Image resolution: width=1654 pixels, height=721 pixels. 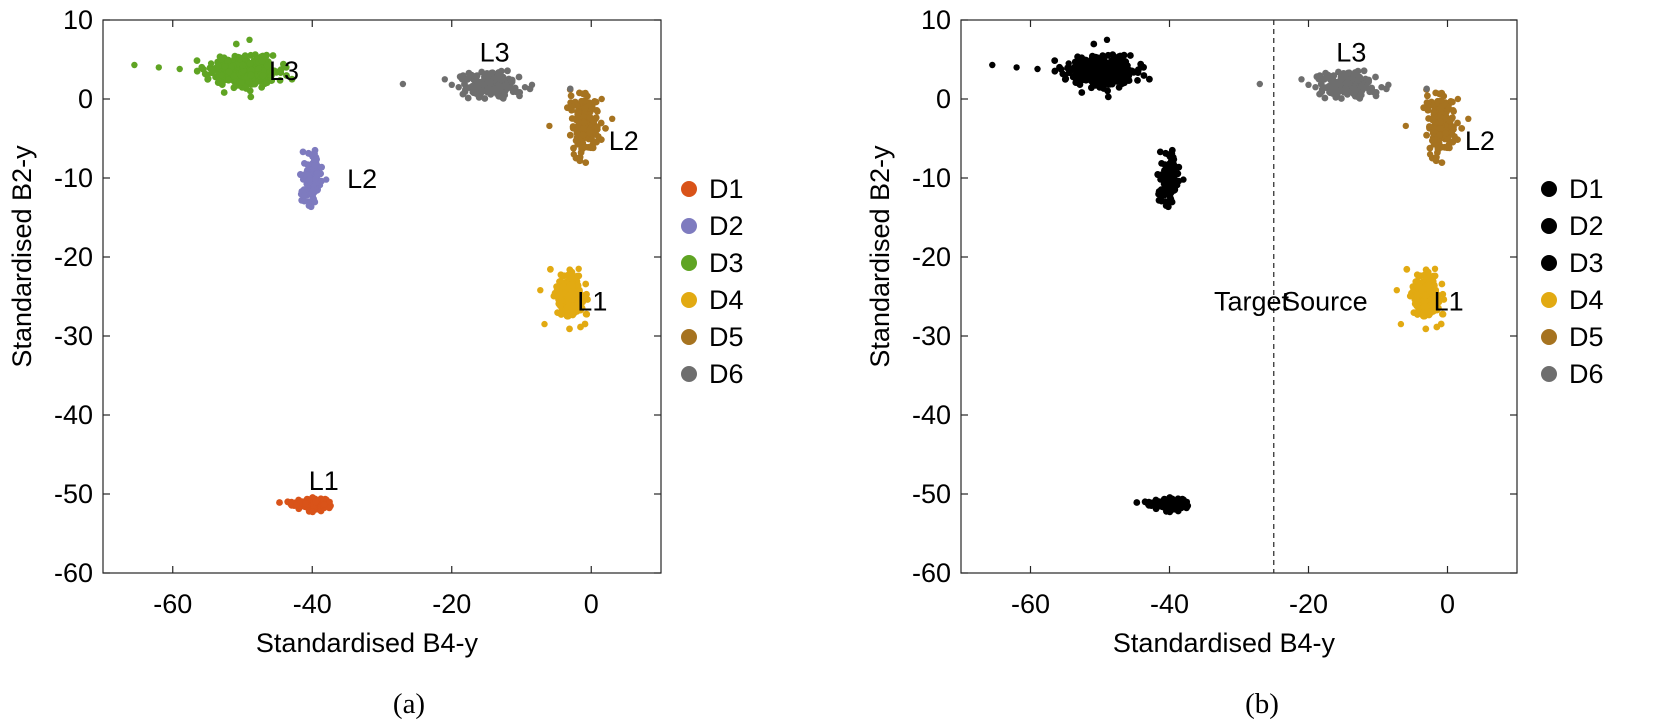 I want to click on x-tick-label: -40, so click(x=312, y=604).